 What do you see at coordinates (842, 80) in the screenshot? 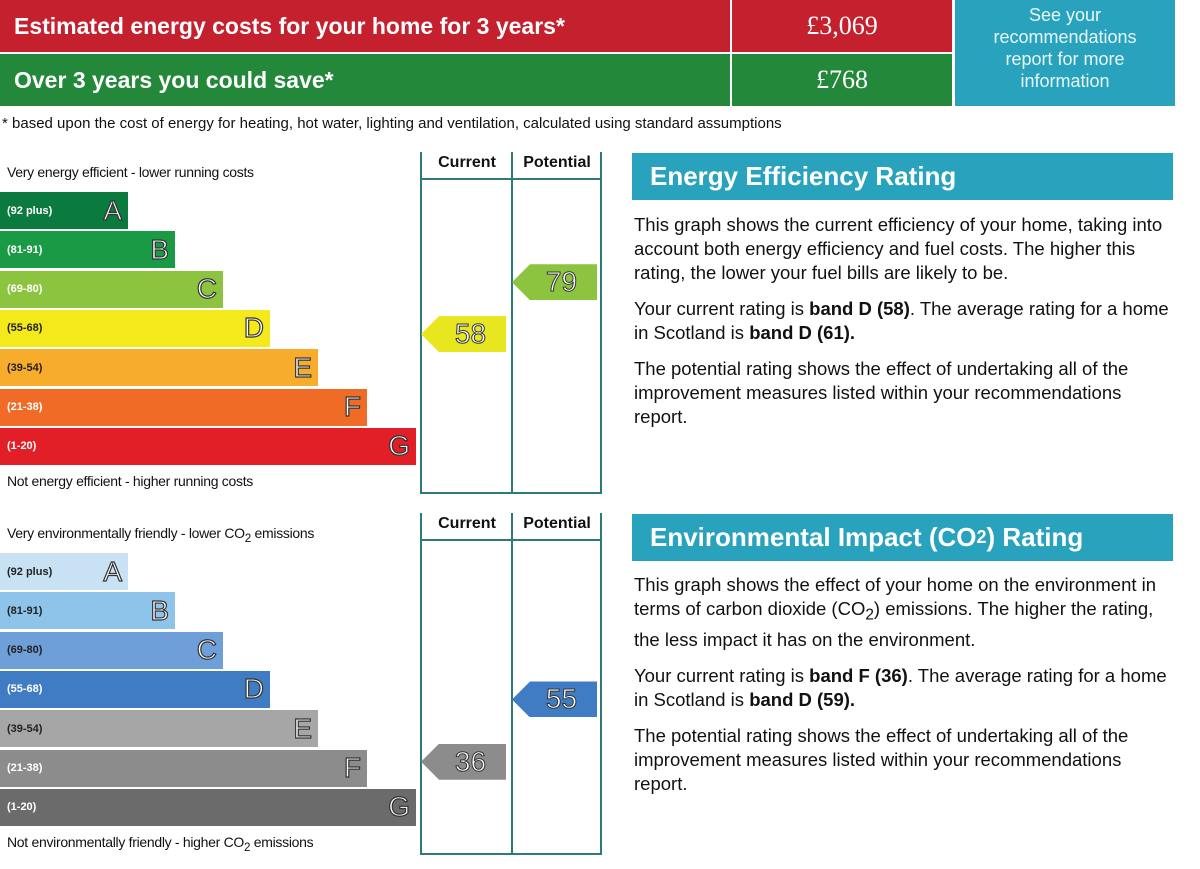
I see `savings-value: £768` at bounding box center [842, 80].